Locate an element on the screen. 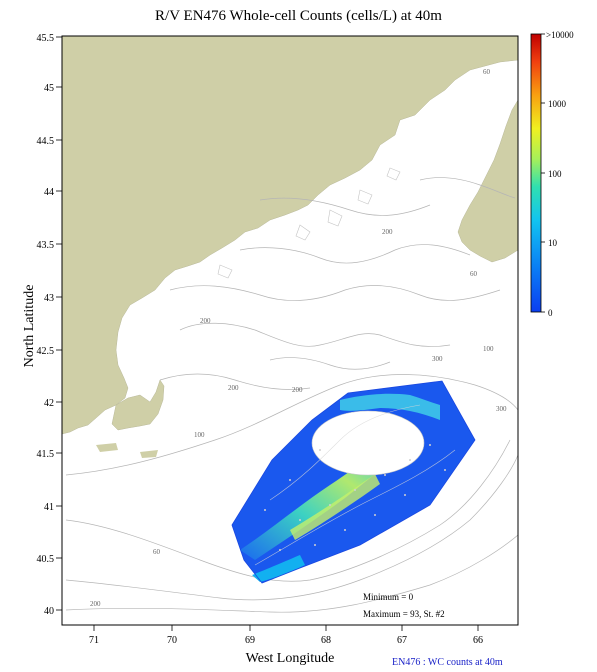 This screenshot has width=597, height=672. contour-label-2: 200 is located at coordinates (387, 232).